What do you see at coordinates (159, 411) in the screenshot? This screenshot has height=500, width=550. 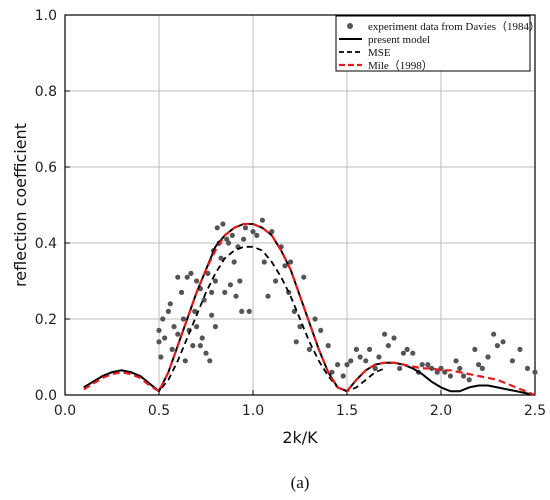 I see `x-tick-label: 0.5` at bounding box center [159, 411].